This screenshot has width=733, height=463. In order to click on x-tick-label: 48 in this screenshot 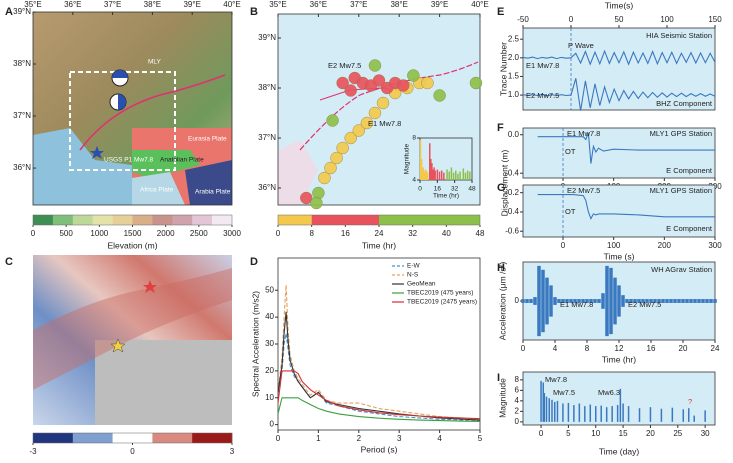, I will do `click(472, 189)`.